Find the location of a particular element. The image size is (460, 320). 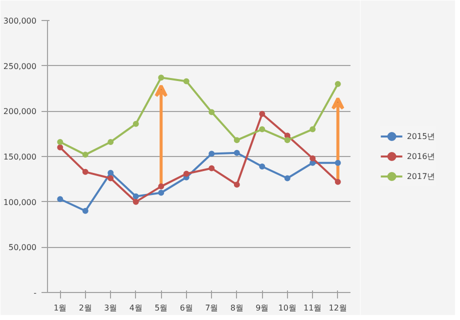

y-tick-label: 200,000 is located at coordinates (20, 111).